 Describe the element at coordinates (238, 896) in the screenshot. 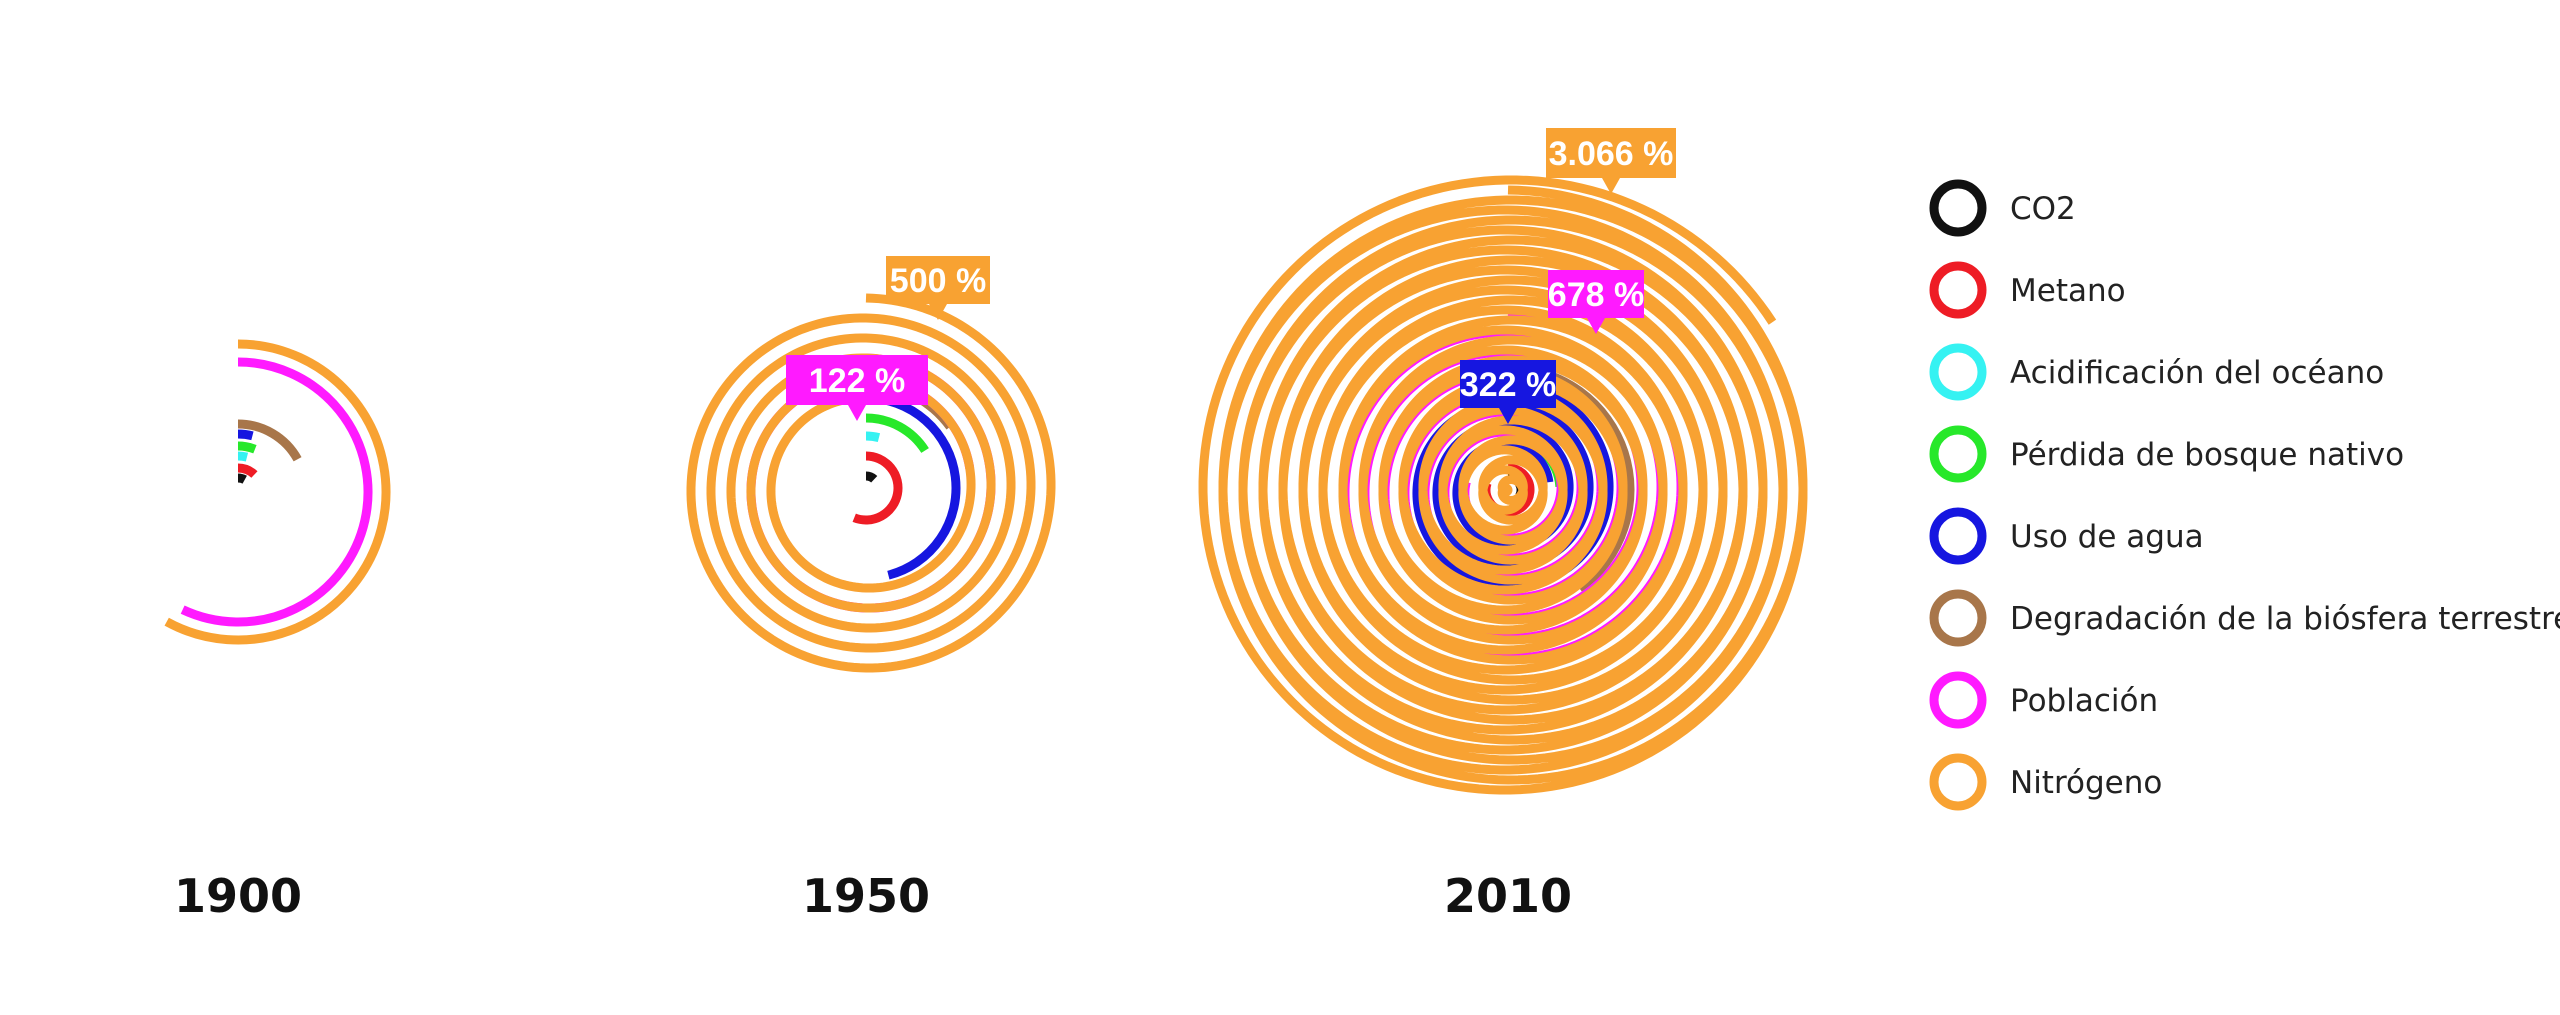

I see `year-label-1900: 1900` at that location.